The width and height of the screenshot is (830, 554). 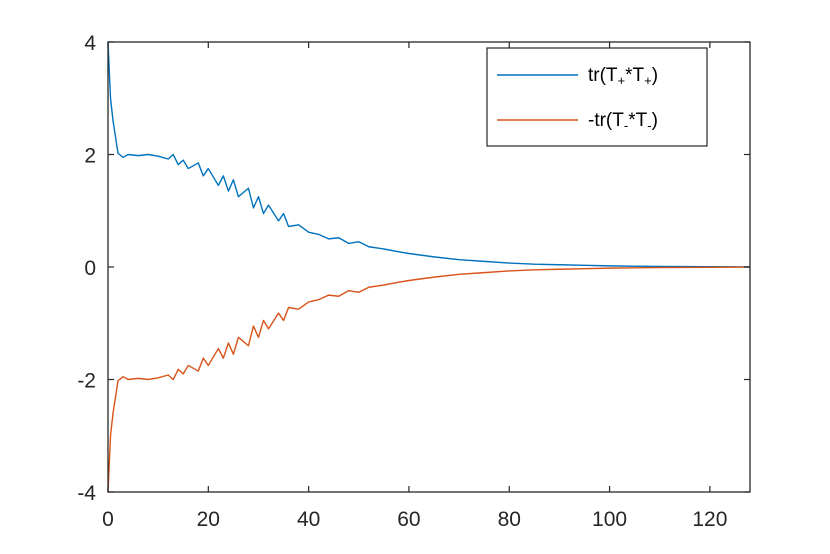 I want to click on legend-label-part: tr(T, so click(x=603, y=75).